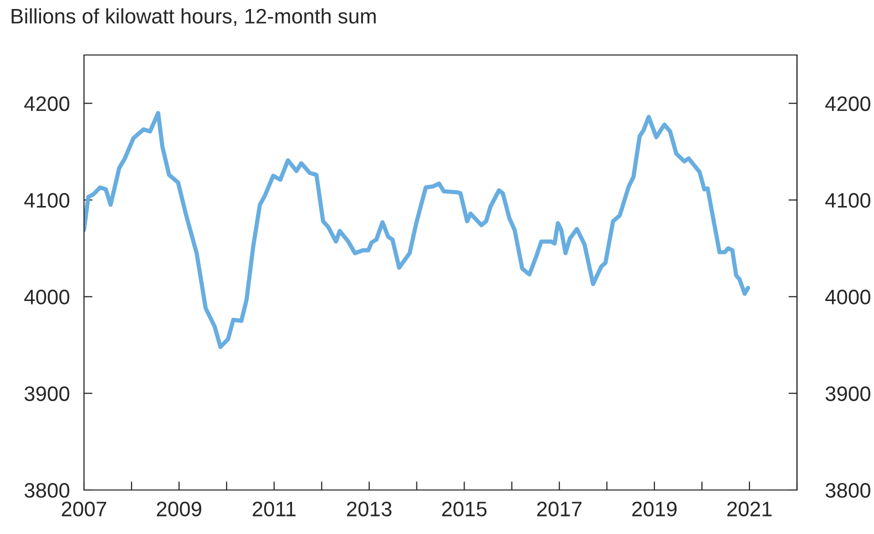 This screenshot has height=534, width=874. What do you see at coordinates (559, 509) in the screenshot?
I see `x-tick-label: 2017` at bounding box center [559, 509].